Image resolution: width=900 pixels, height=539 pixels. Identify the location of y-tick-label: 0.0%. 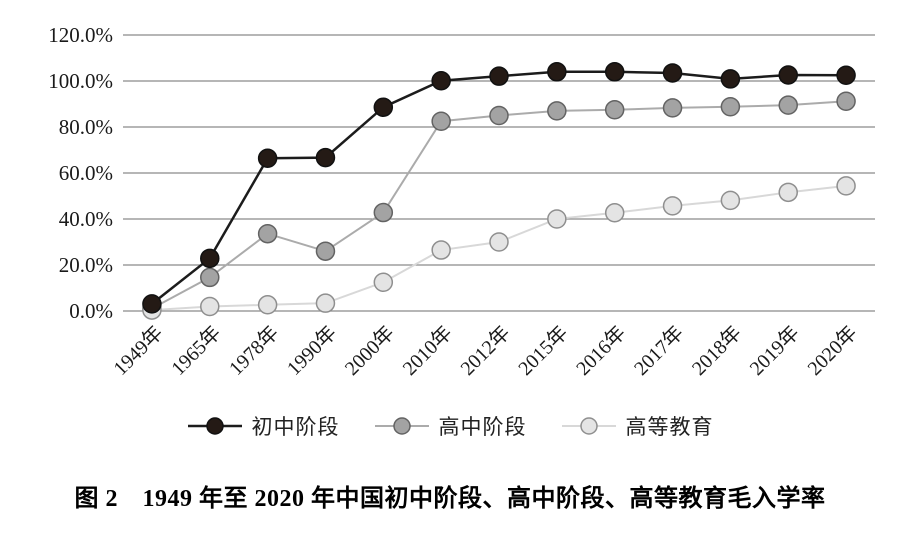
(91, 311).